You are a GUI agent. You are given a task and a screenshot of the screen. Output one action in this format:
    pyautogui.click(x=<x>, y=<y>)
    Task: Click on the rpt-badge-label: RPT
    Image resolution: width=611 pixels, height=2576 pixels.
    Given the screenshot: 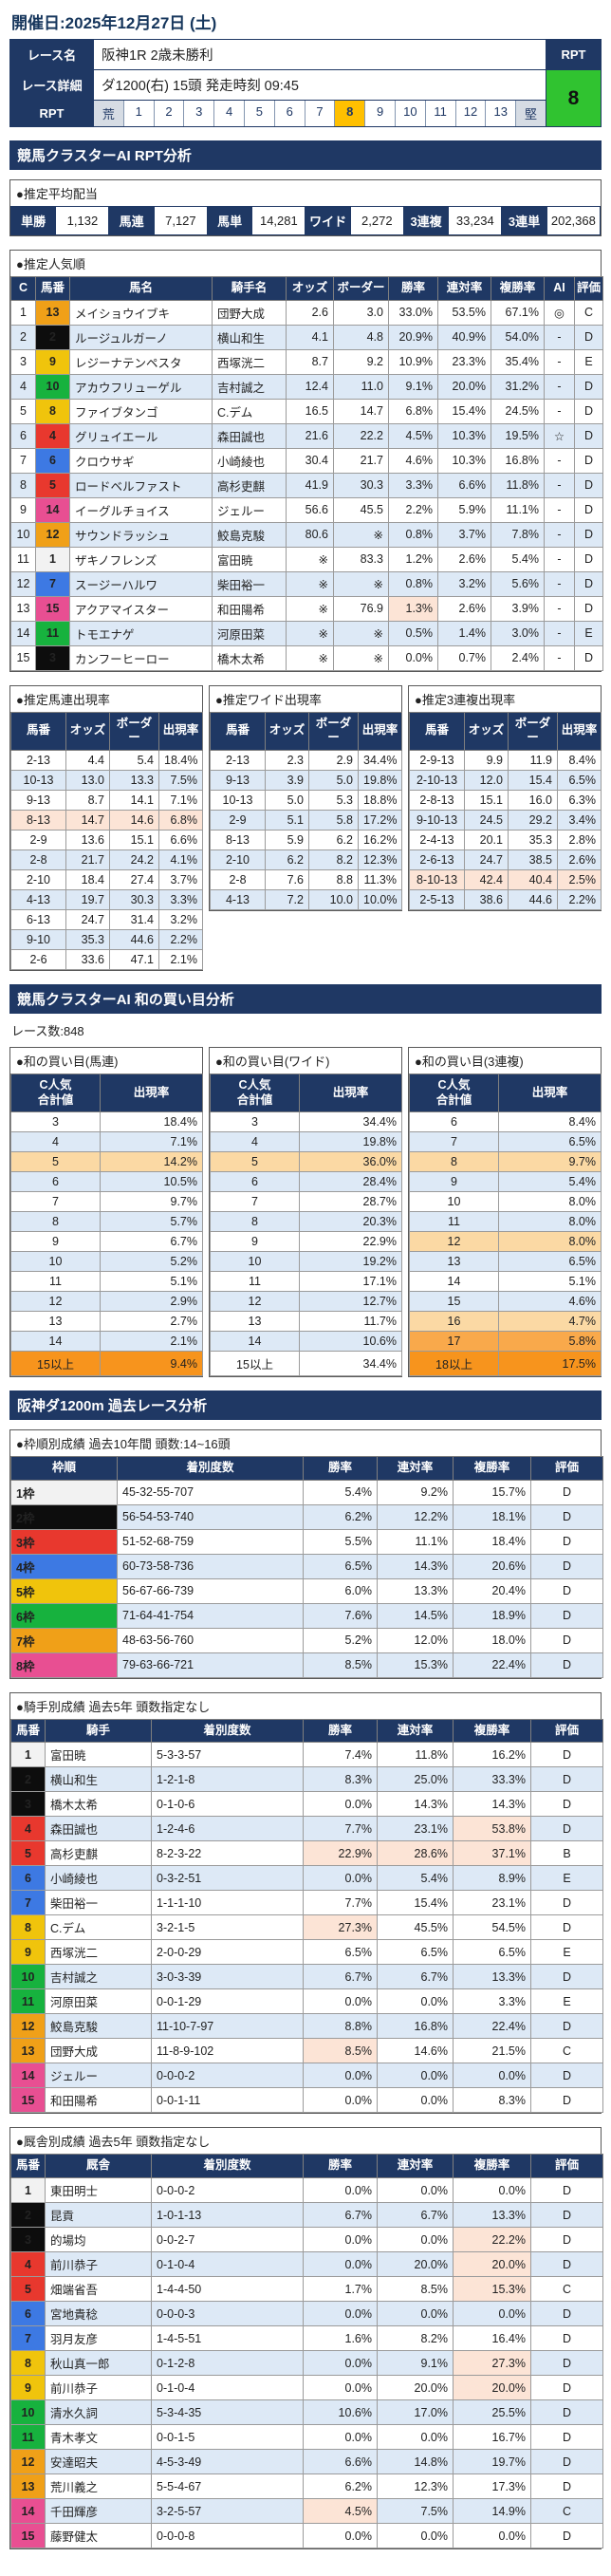 What is the action you would take?
    pyautogui.click(x=574, y=55)
    